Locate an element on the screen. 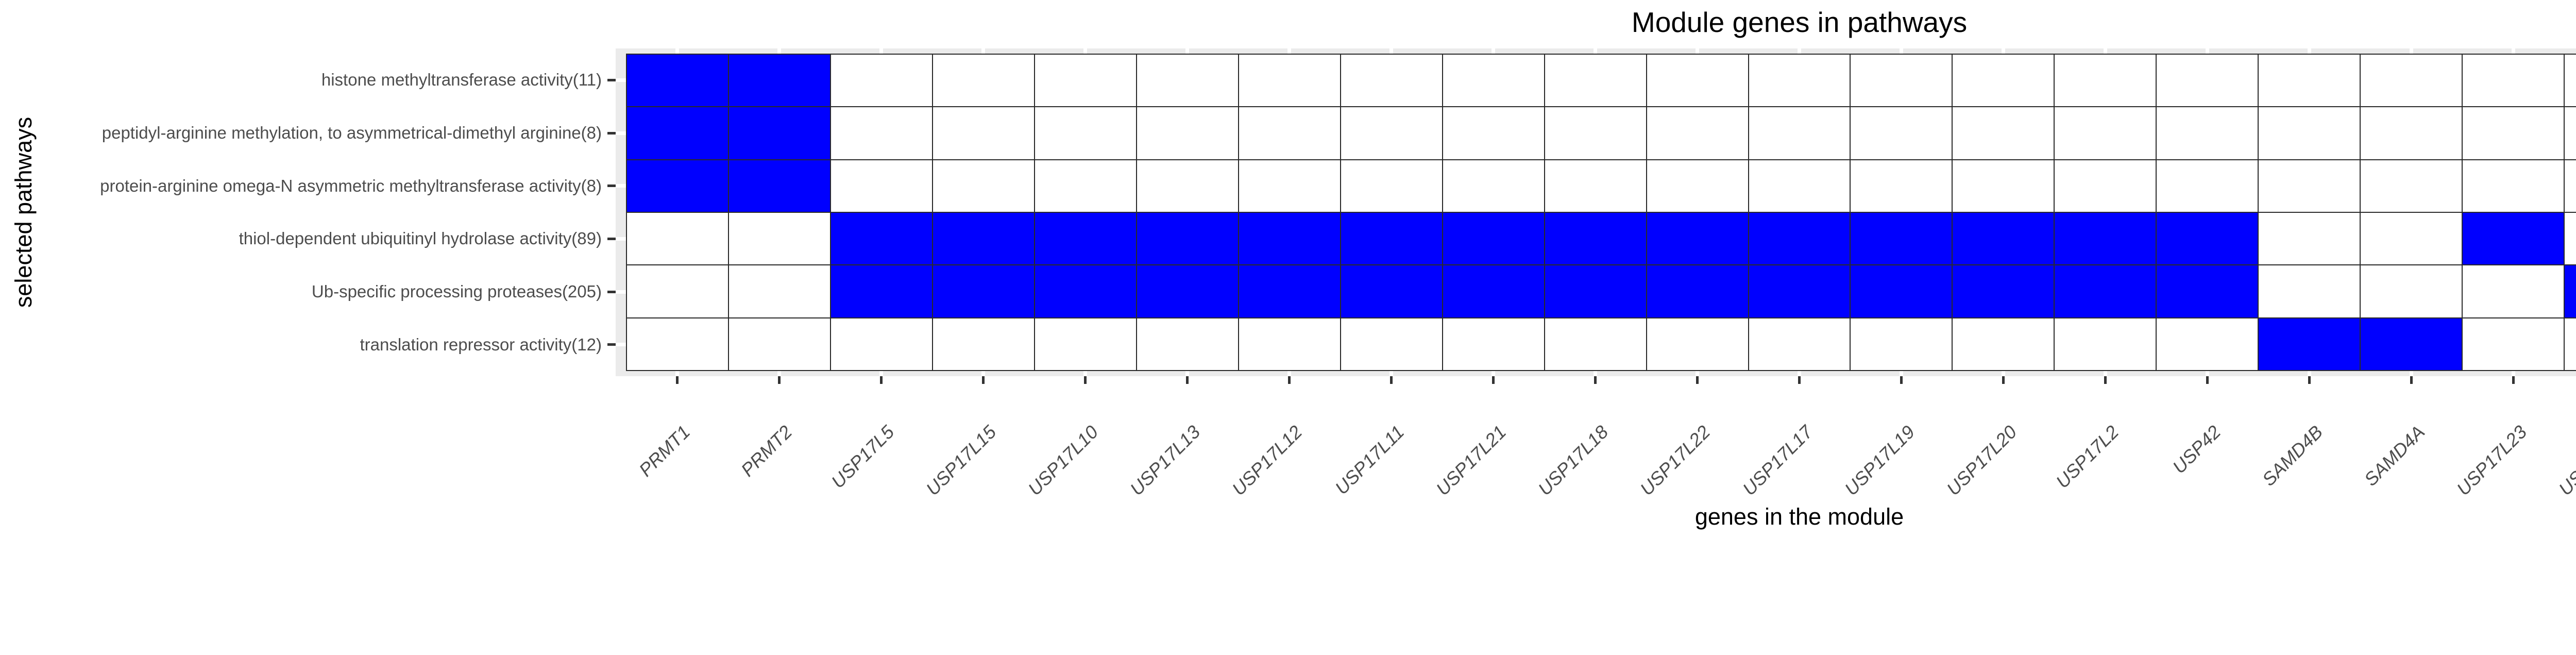 The height and width of the screenshot is (655, 2576). x-tick-label: USP17L13 is located at coordinates (1165, 461).